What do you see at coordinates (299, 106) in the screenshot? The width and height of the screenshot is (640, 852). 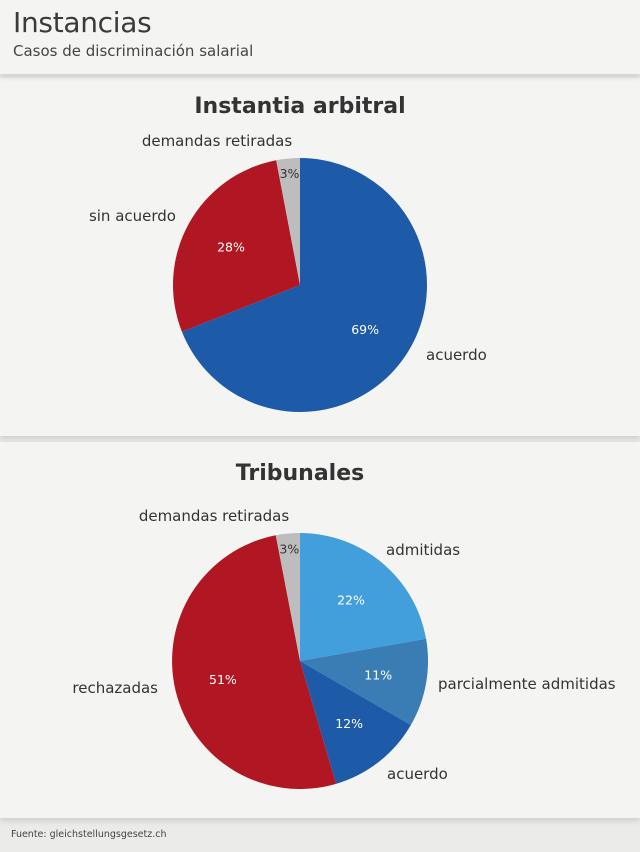 I see `chart-title: Instantia arbitral` at bounding box center [299, 106].